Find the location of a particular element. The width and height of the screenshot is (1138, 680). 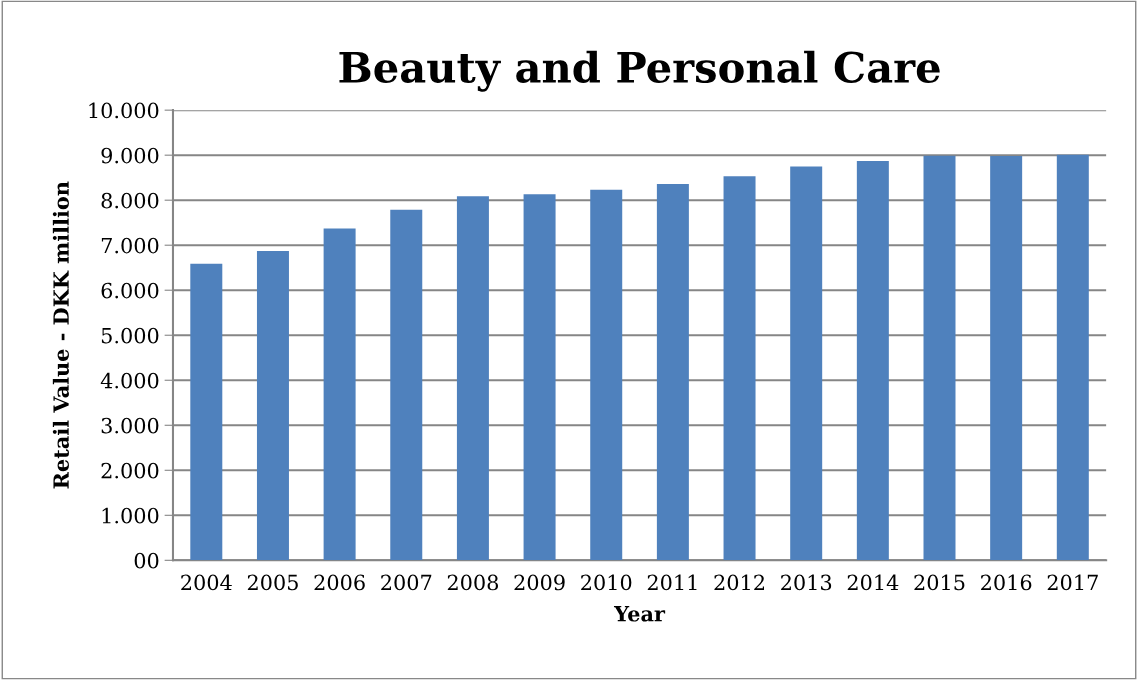

x-tick-label: 2006 is located at coordinates (339, 582).